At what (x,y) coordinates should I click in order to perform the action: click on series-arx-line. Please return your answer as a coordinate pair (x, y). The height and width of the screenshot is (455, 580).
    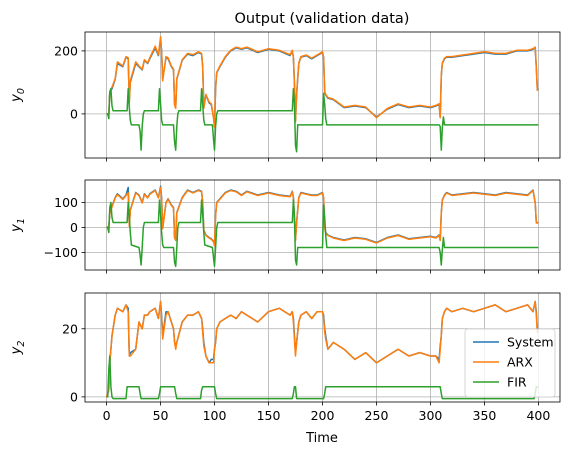
    Looking at the image, I should click on (322, 216).